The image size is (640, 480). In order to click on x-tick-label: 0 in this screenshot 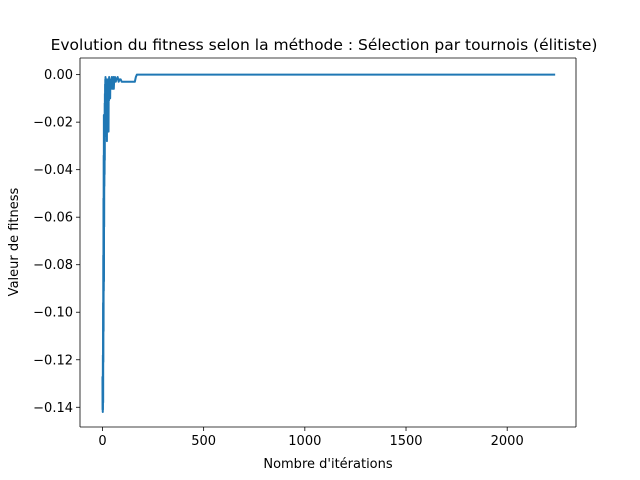, I will do `click(102, 441)`.